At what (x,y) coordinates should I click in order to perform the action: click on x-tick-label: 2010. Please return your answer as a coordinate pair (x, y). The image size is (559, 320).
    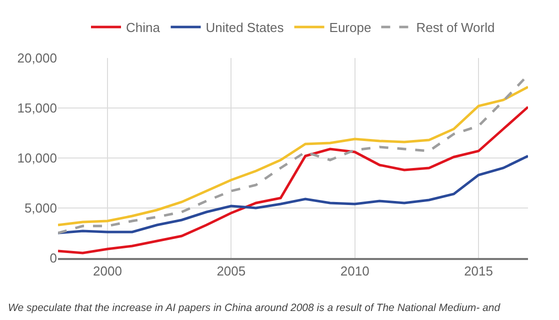
    Looking at the image, I should click on (355, 270).